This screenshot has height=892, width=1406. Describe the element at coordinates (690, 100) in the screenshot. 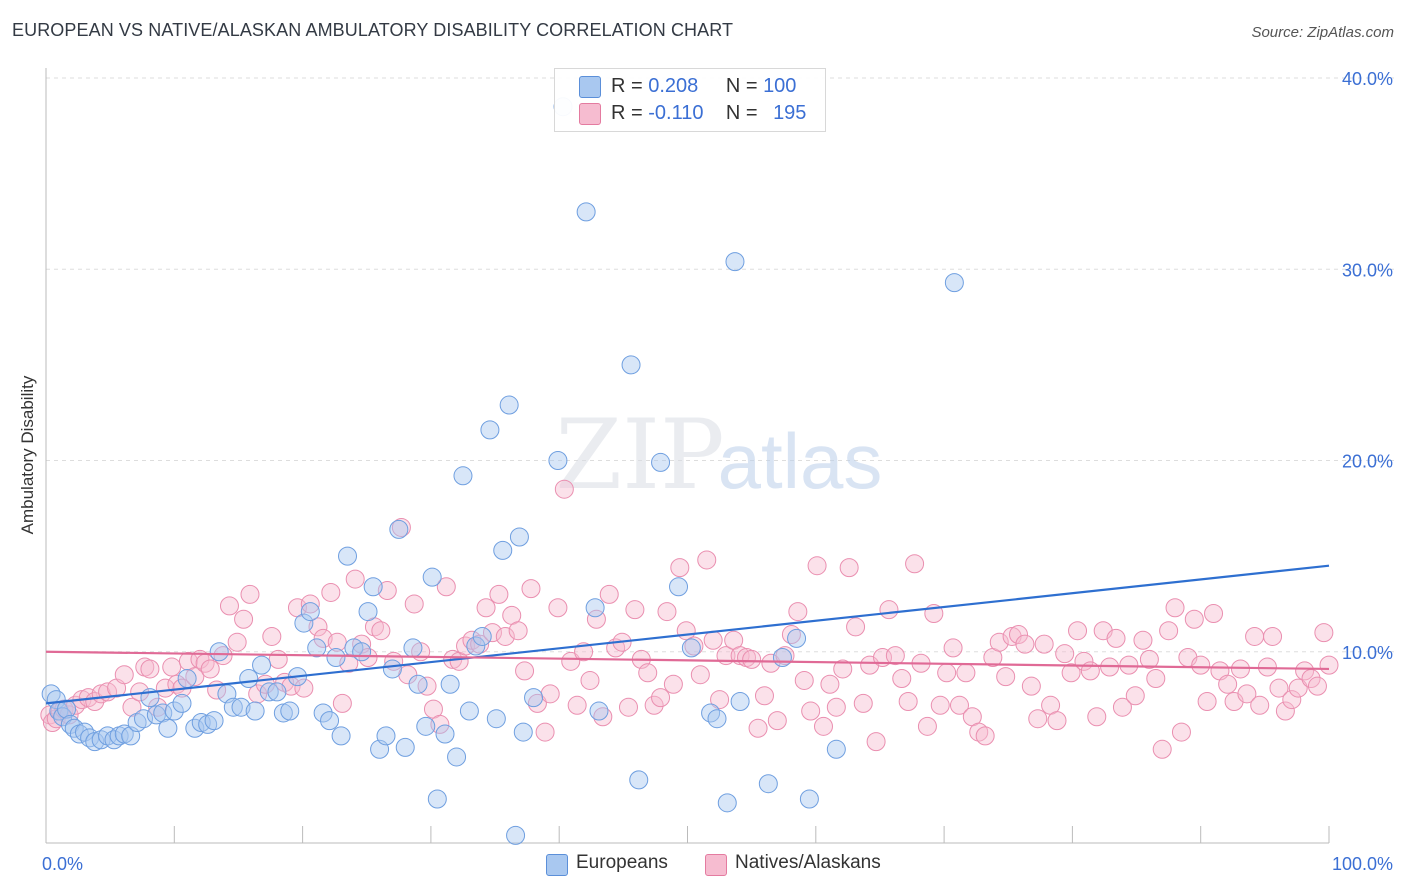

I see `correlation-legend: R = 0.208 N = 100 R = -0.110 N = 195` at that location.